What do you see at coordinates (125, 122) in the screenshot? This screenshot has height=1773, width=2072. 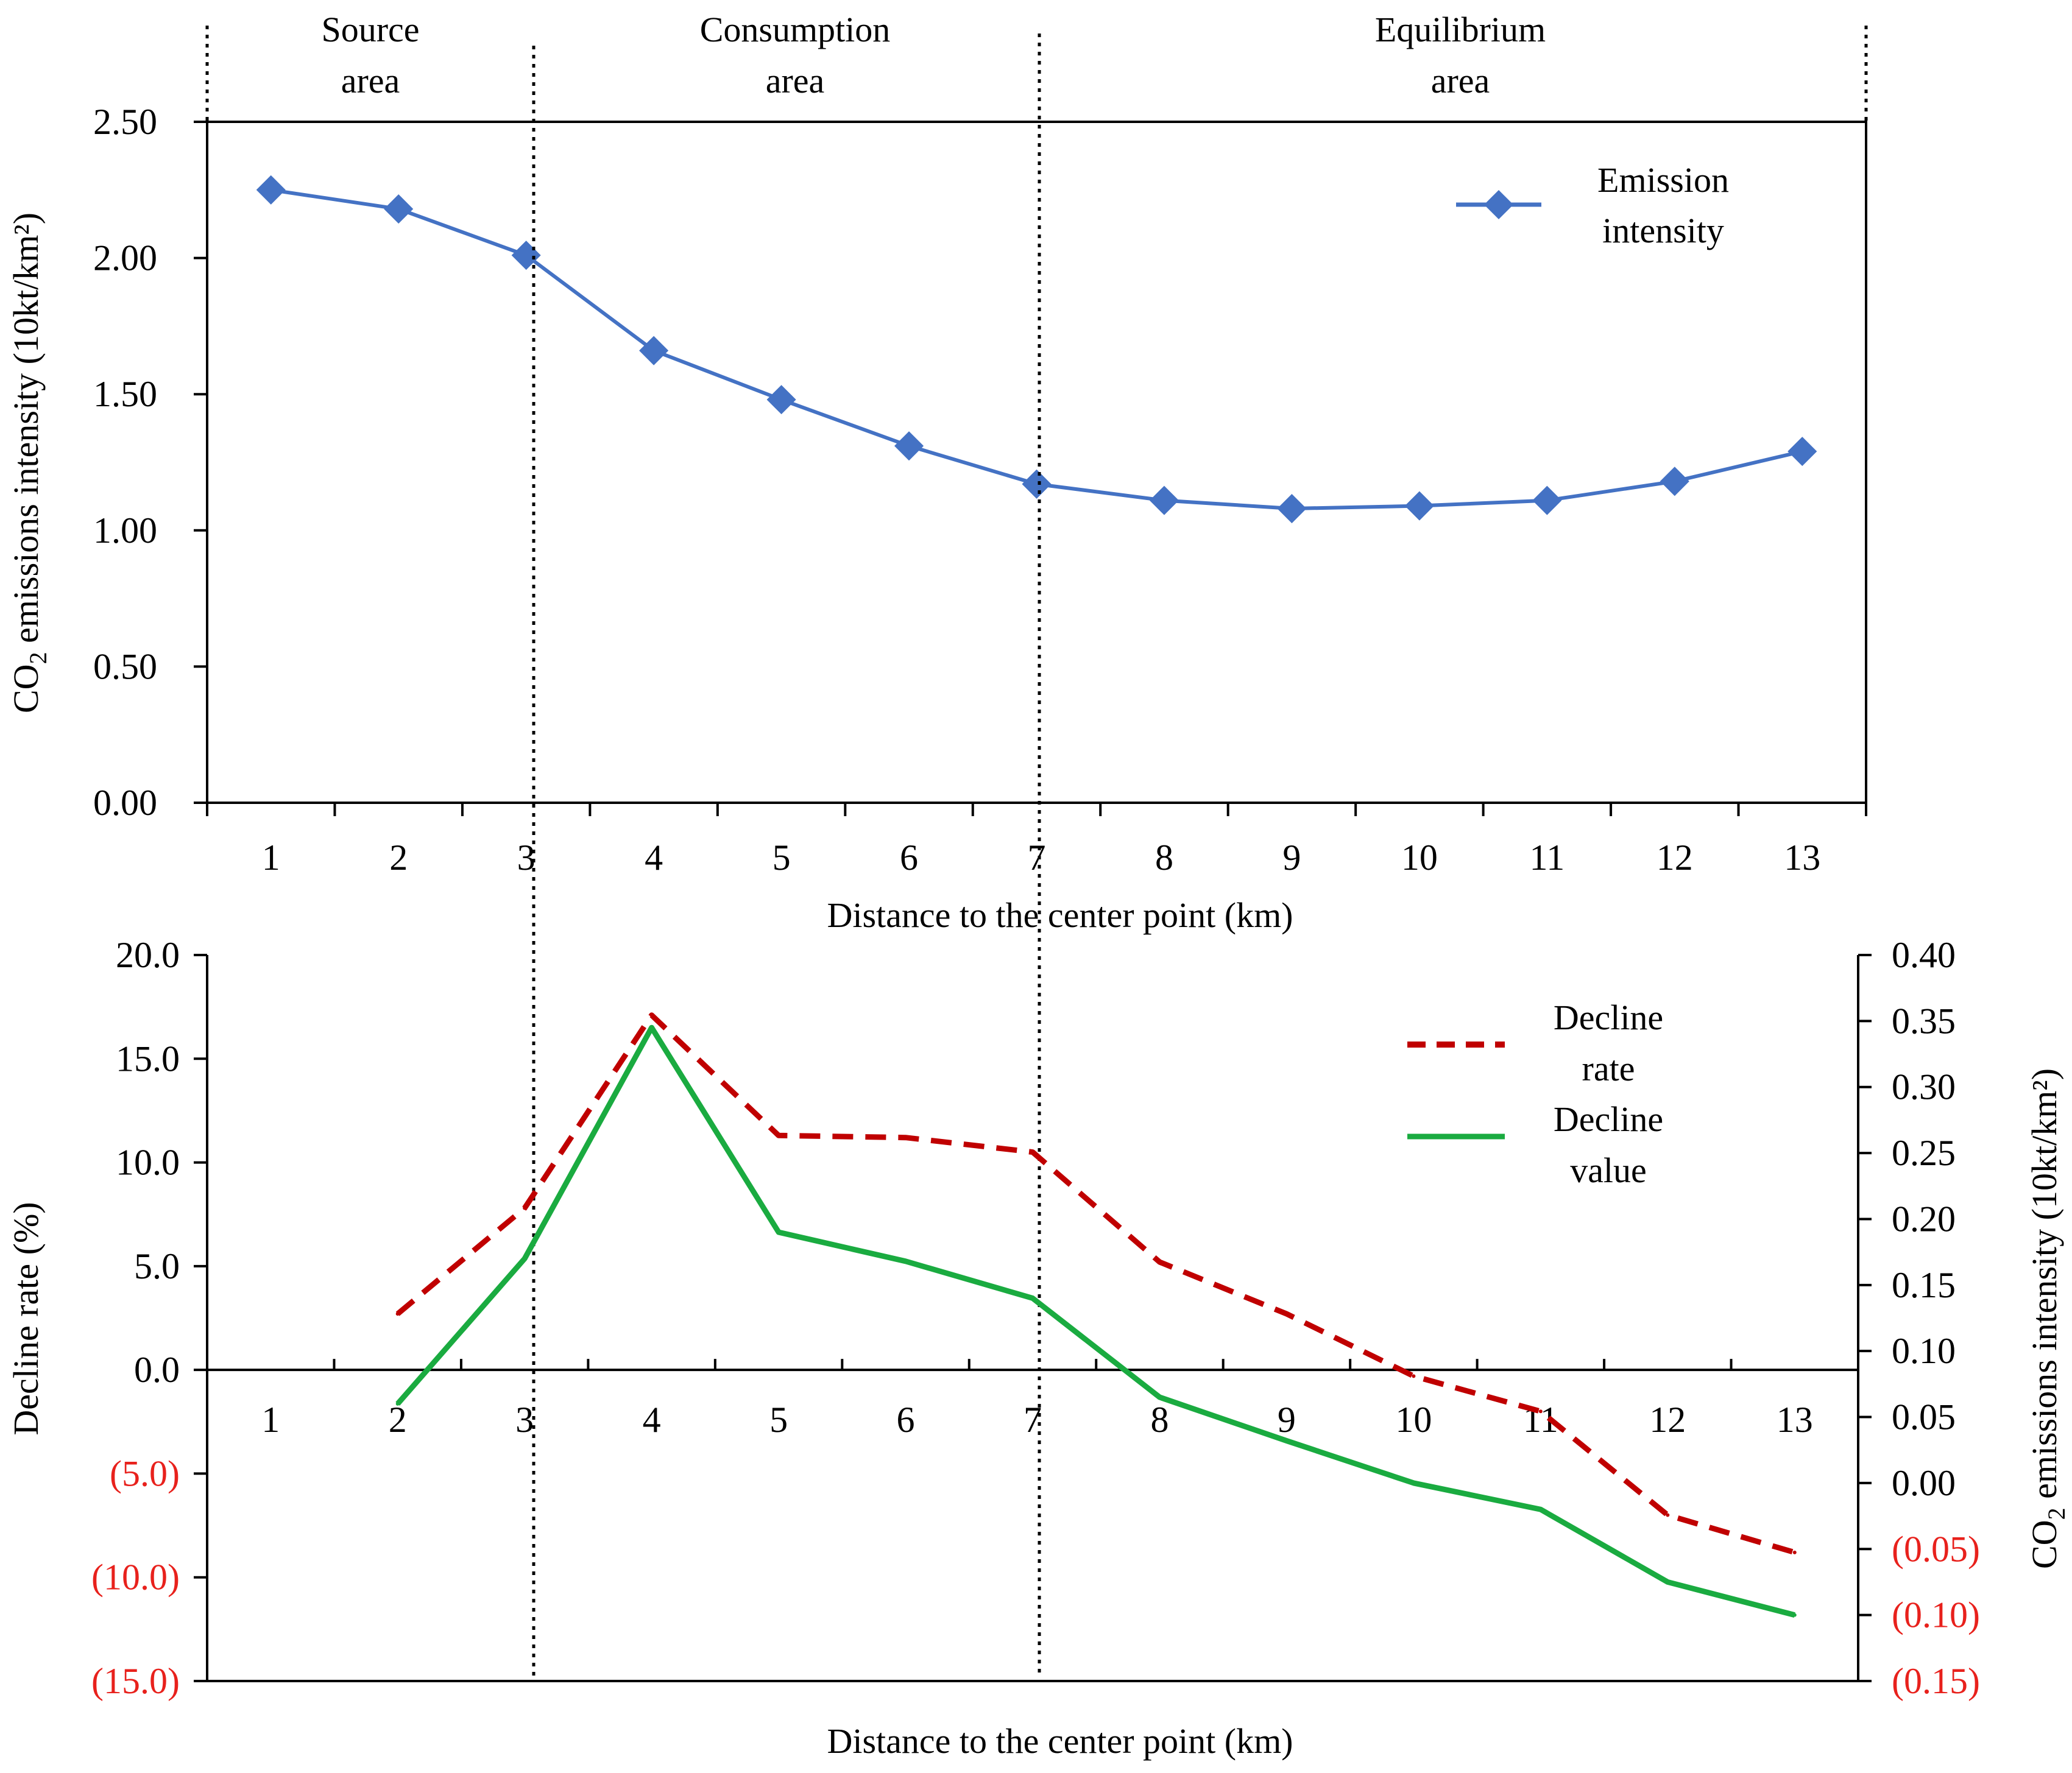 I see `top-y-tick-label: 2.50` at bounding box center [125, 122].